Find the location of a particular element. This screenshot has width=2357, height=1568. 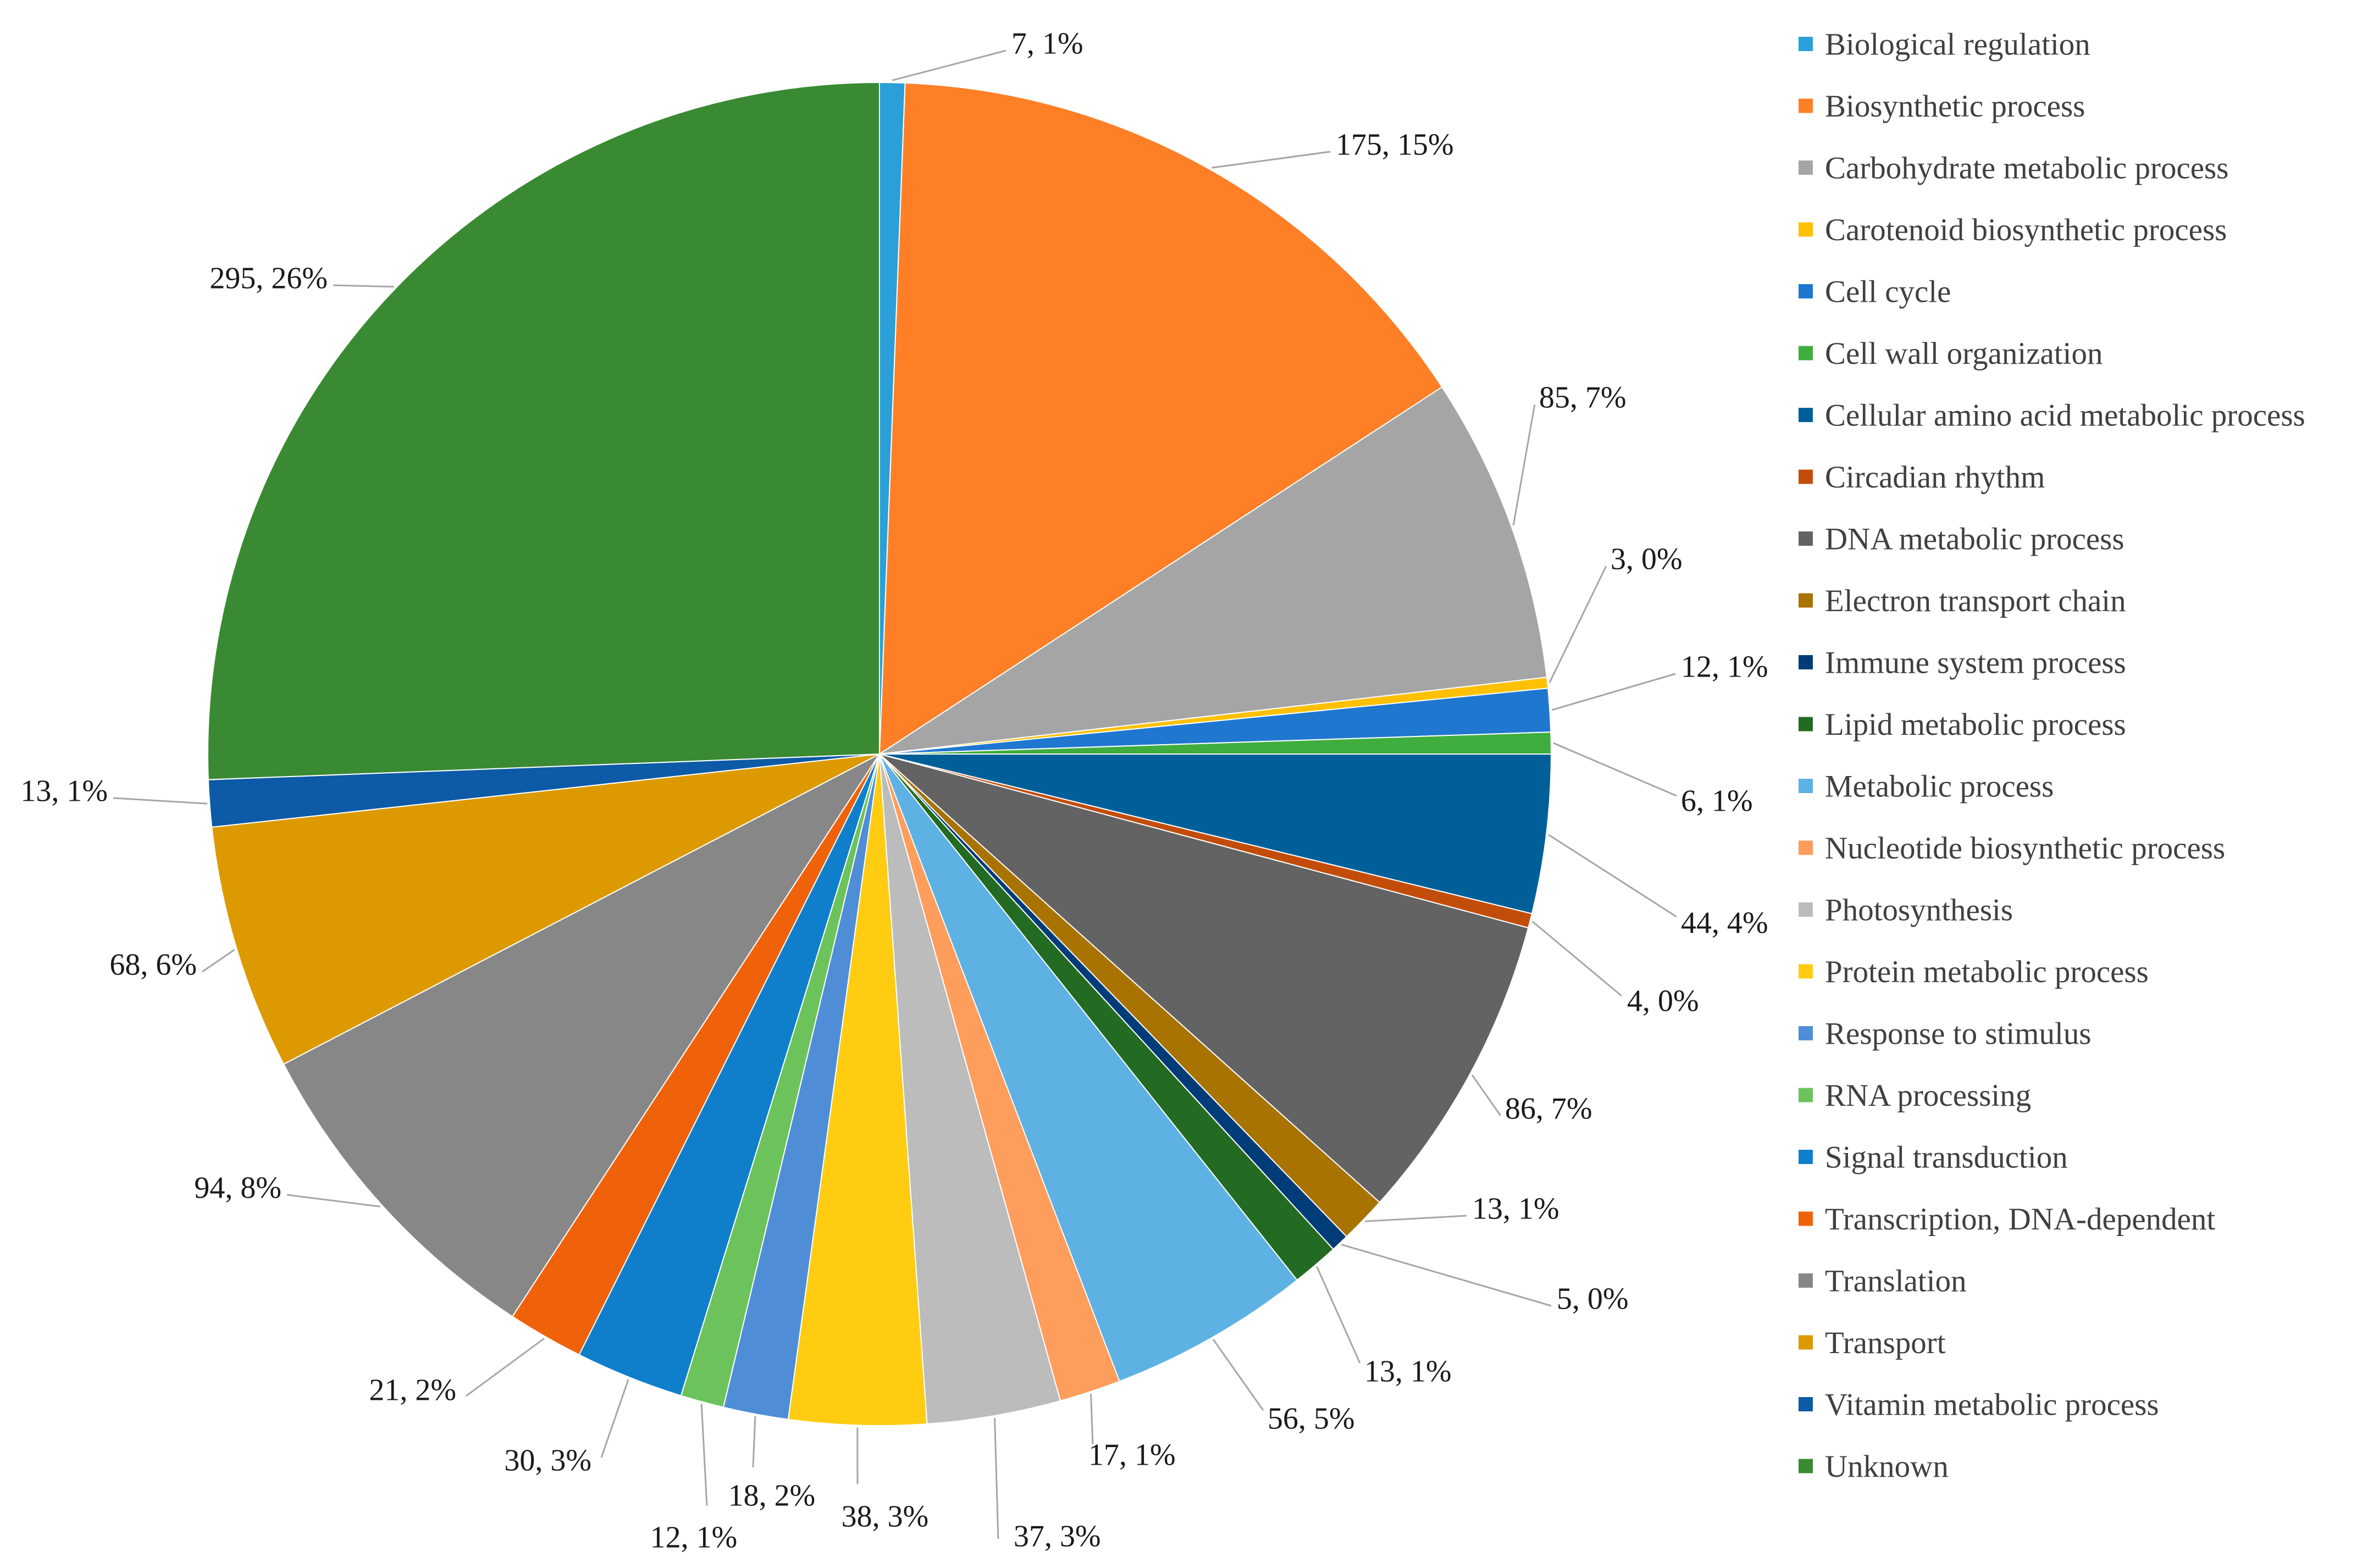

legend-item-photosynthesis: Photosynthesis is located at coordinates (1906, 910).